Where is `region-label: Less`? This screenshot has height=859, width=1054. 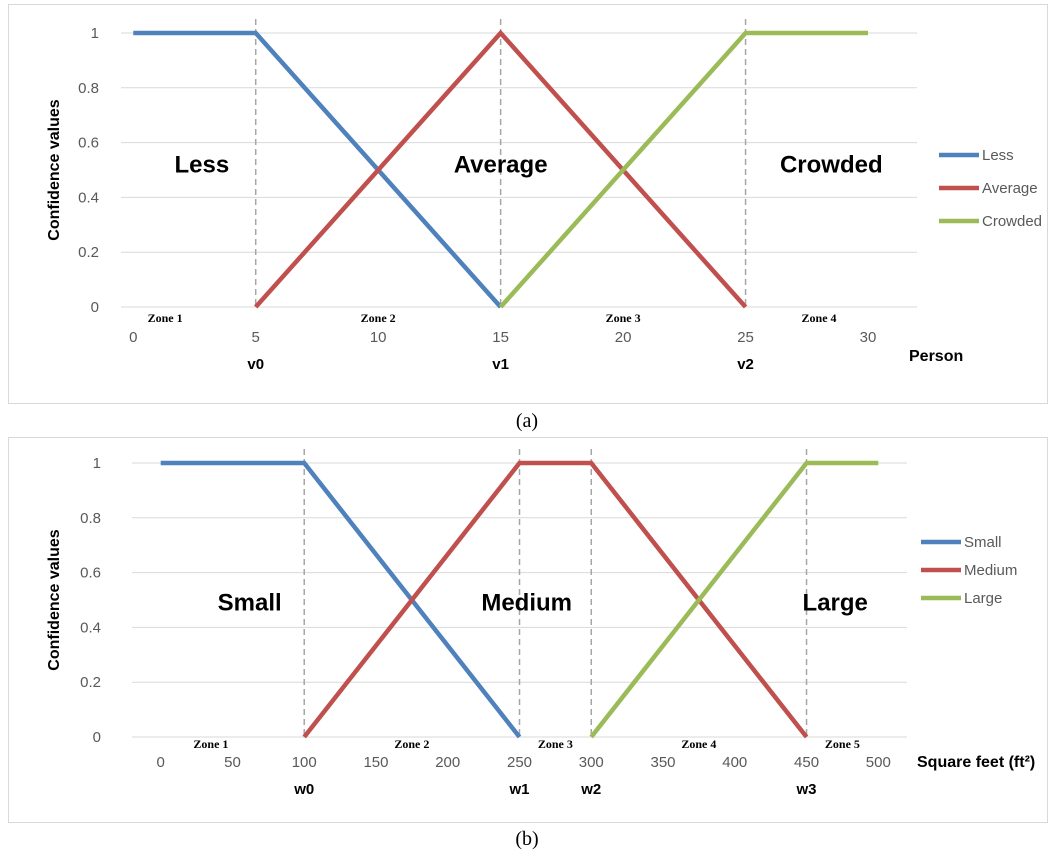
region-label: Less is located at coordinates (201, 165).